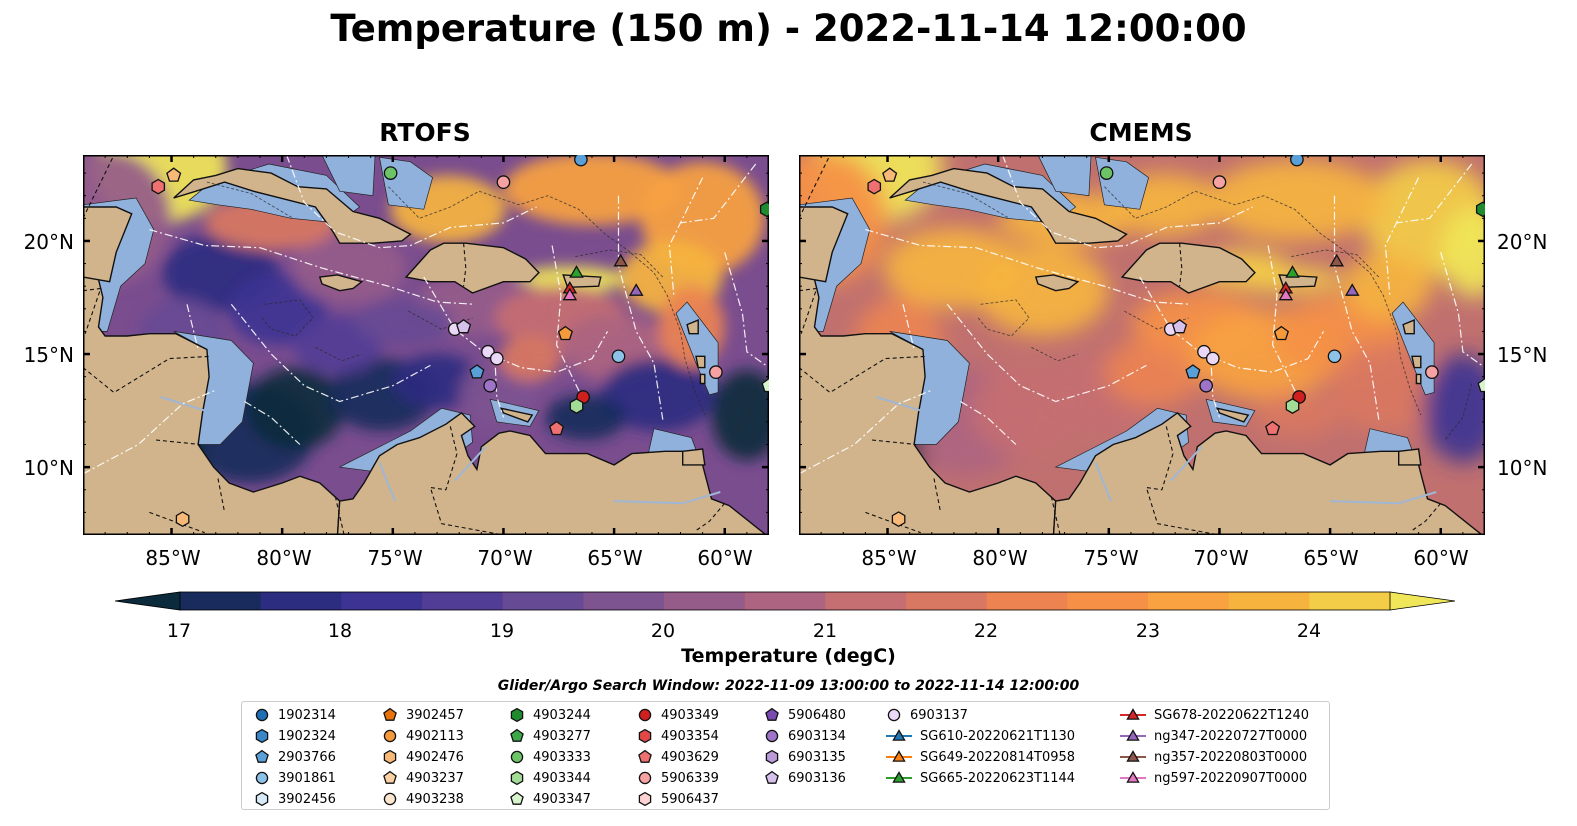  I want to click on legend-item-4903333: 4903333, so click(550, 757).